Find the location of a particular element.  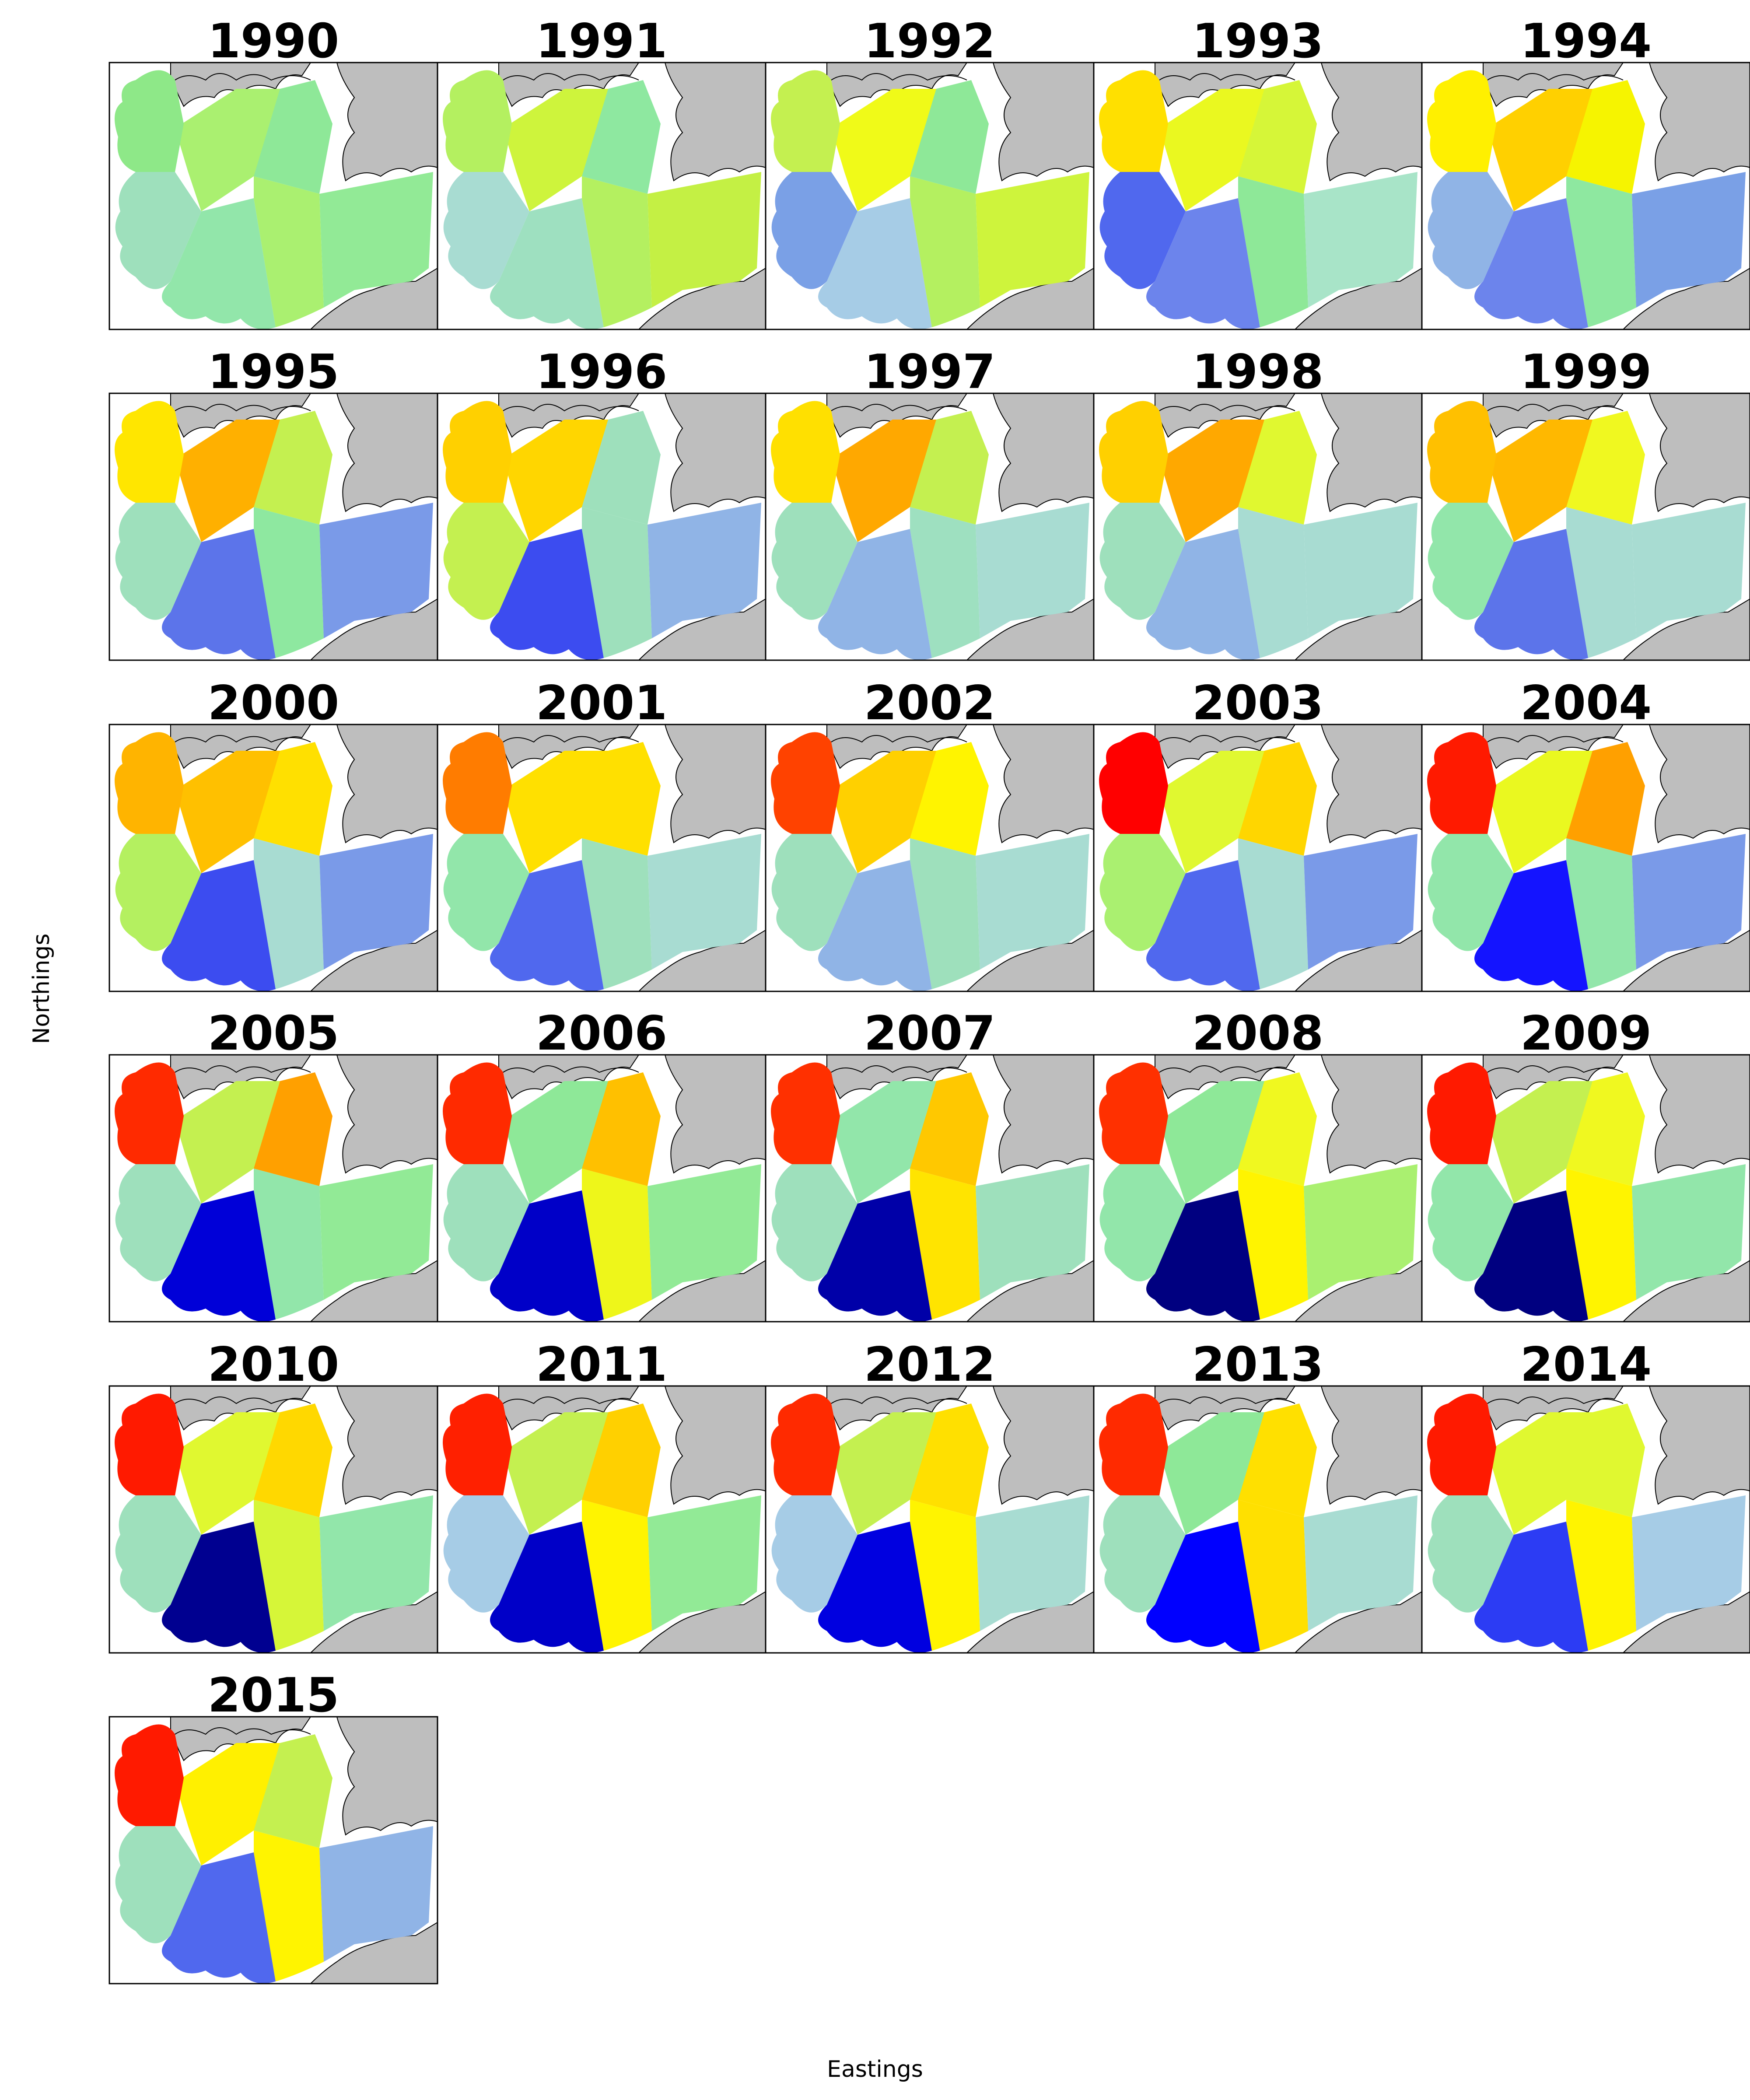

map-panel: 1999 is located at coordinates (1585, 503).